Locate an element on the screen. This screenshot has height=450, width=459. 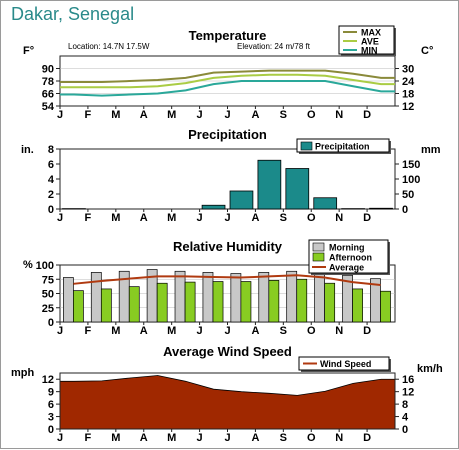
temperature-ytick-left-label: 66 is located at coordinates (48, 95).